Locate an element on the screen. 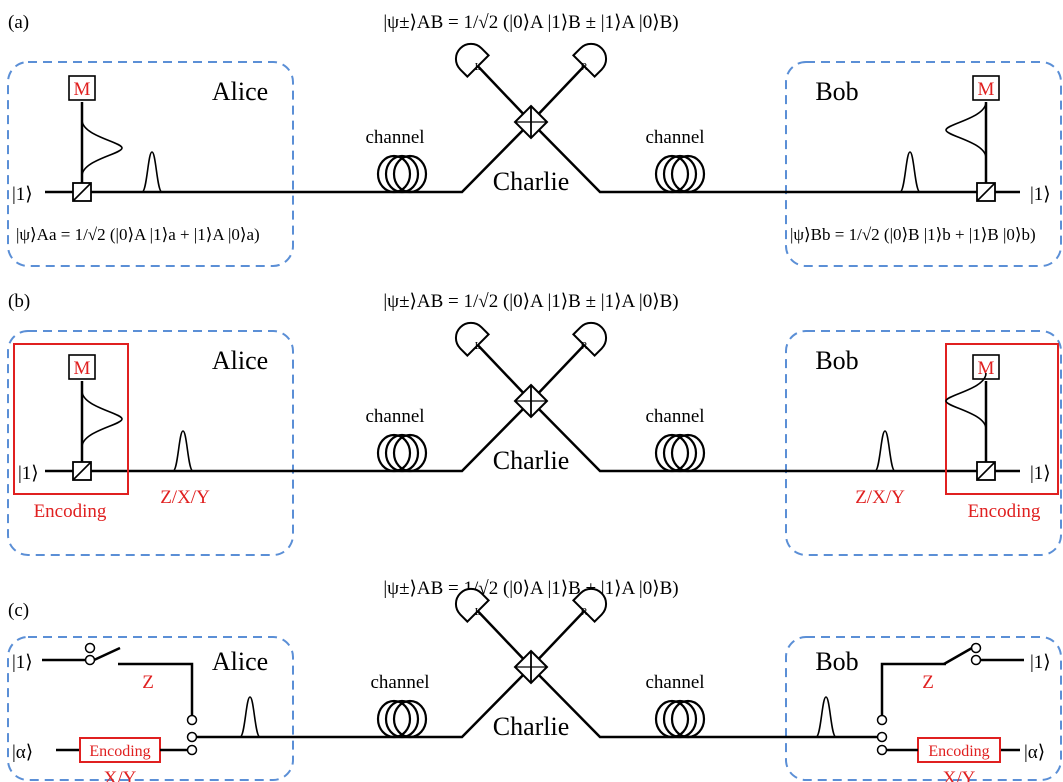 This screenshot has width=1063, height=782. panel-label: (c) is located at coordinates (18, 610).